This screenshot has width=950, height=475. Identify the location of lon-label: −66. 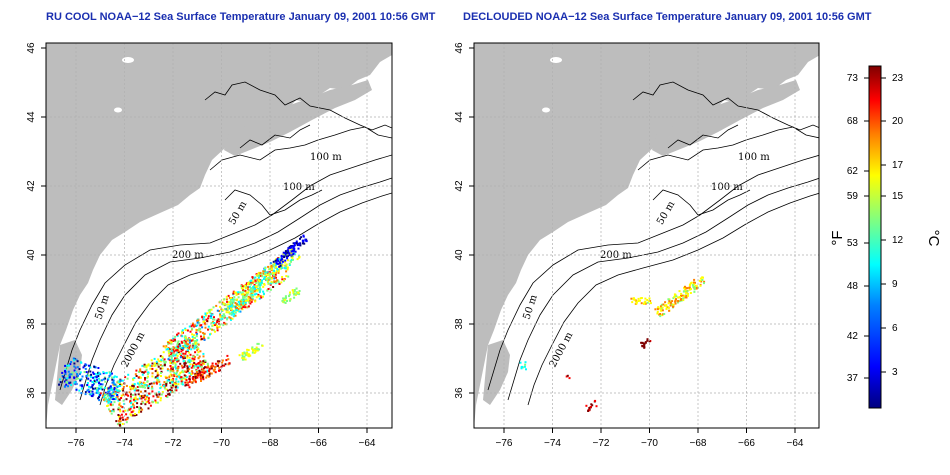
(318, 443).